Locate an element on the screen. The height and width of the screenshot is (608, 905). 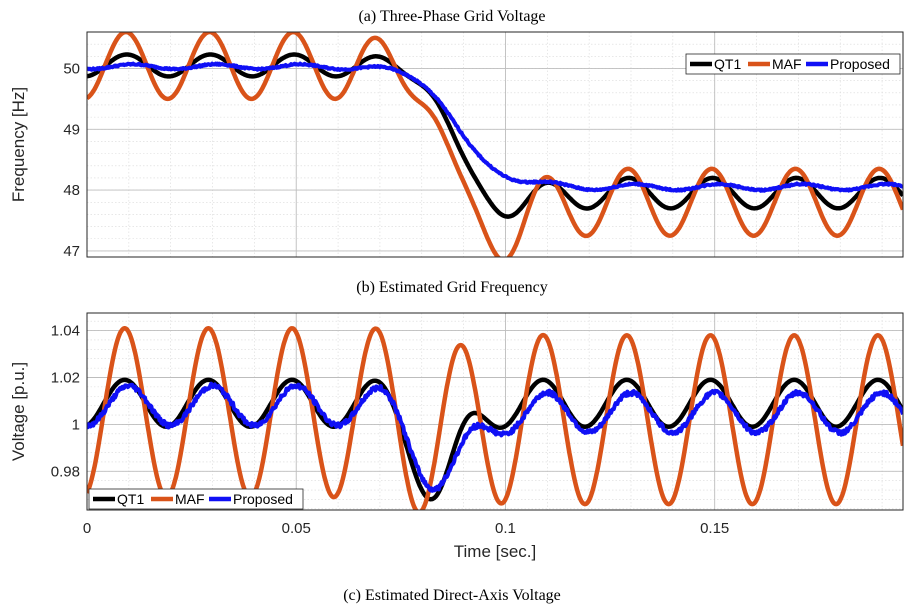
y-axis-label: Voltage [p.u.] is located at coordinates (18, 411).